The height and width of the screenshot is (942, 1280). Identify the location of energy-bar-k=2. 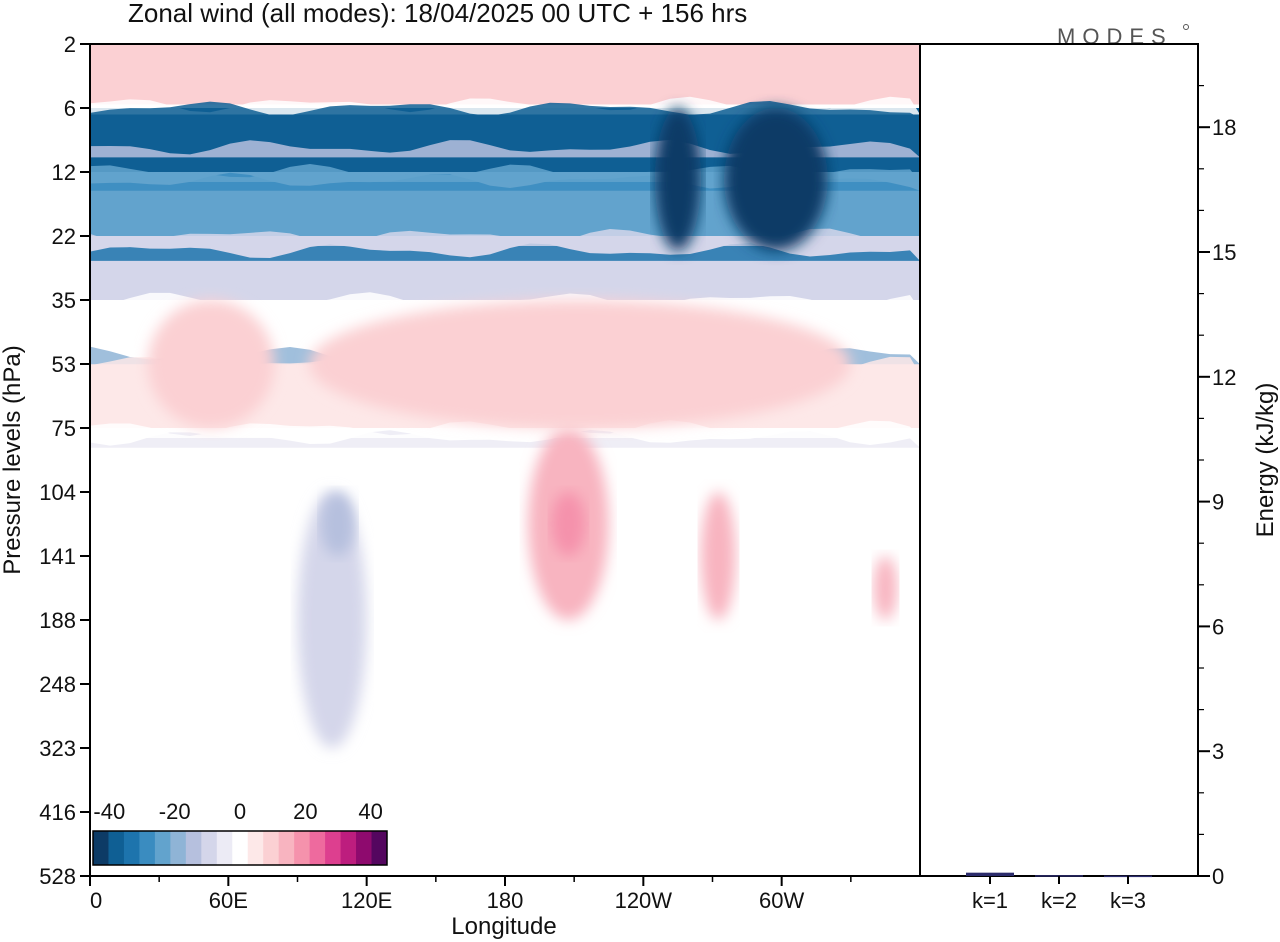
(1059, 876).